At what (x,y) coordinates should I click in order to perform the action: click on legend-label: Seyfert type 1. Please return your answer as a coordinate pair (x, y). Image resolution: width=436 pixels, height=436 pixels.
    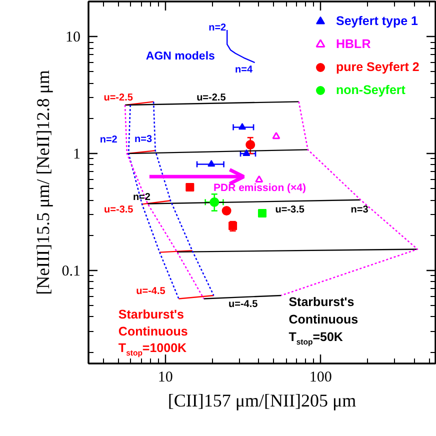
    Looking at the image, I should click on (377, 21).